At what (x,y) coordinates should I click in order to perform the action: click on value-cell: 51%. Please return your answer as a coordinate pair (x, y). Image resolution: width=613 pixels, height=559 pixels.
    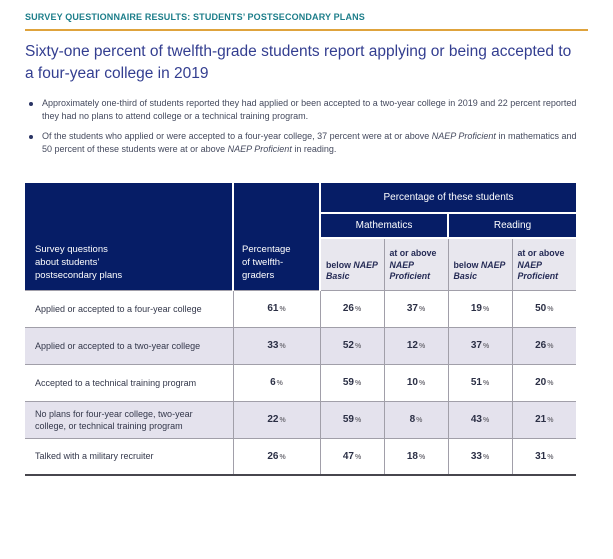
    Looking at the image, I should click on (480, 382).